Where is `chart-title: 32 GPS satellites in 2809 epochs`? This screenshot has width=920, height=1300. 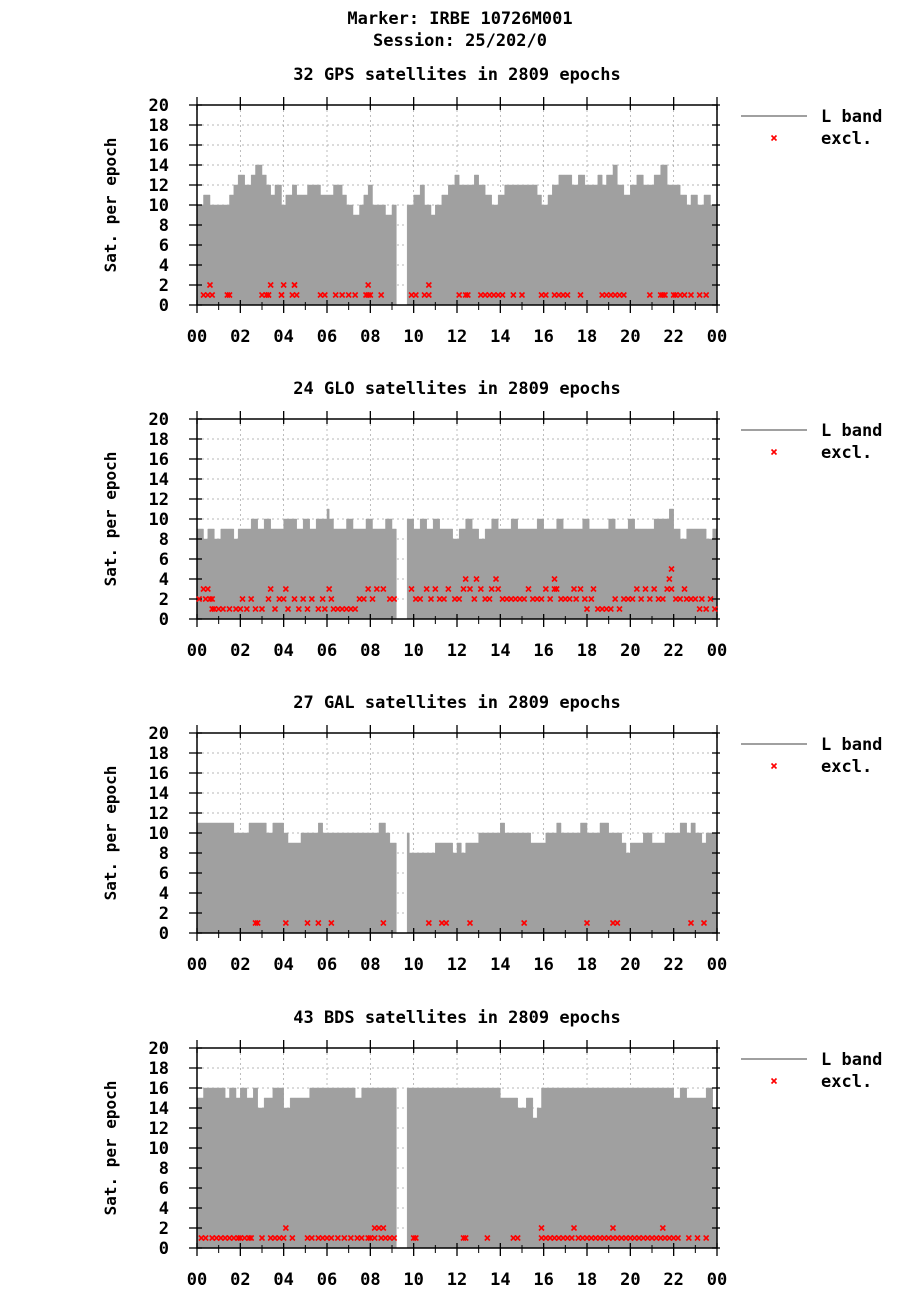
chart-title: 32 GPS satellites in 2809 epochs is located at coordinates (457, 75).